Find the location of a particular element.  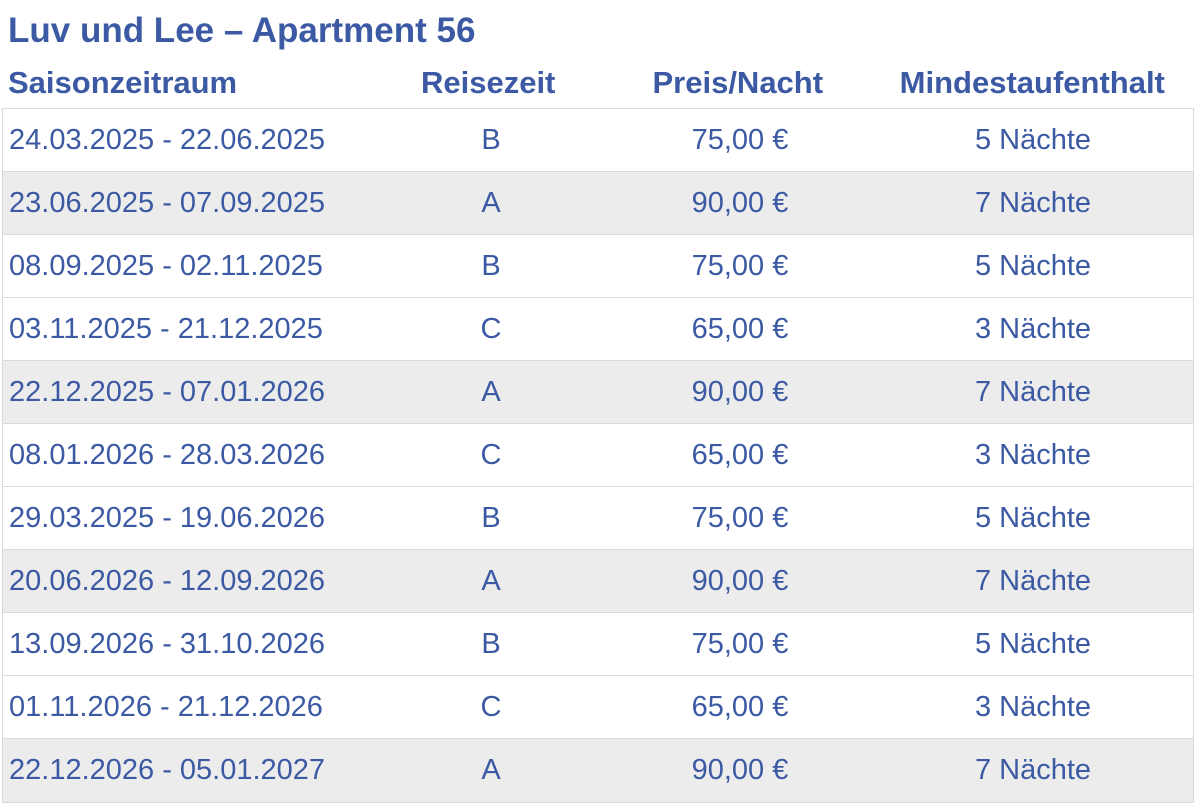

cell-period: 08.01.2026 - 28.03.2026 is located at coordinates (167, 454).